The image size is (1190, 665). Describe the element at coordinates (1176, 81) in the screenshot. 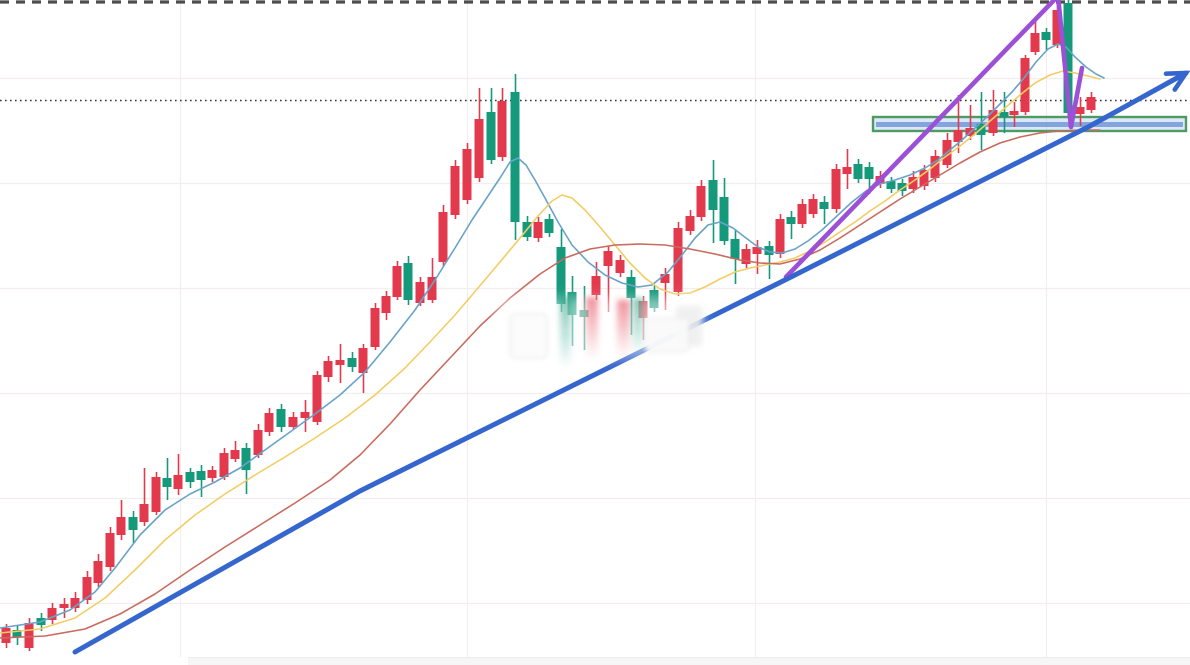

I see `trendline-arrow-icon` at that location.